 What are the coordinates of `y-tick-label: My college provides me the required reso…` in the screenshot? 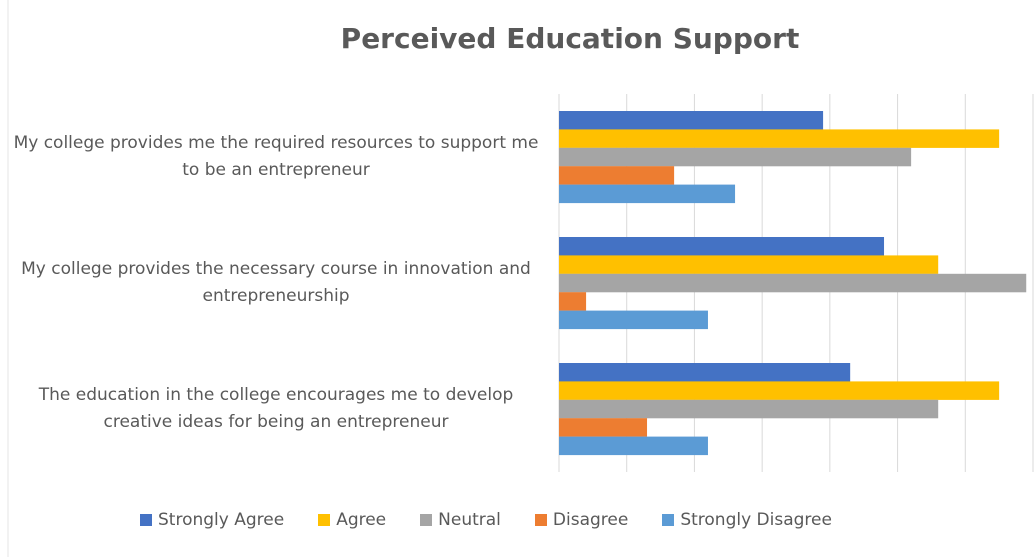 It's located at (276, 156).